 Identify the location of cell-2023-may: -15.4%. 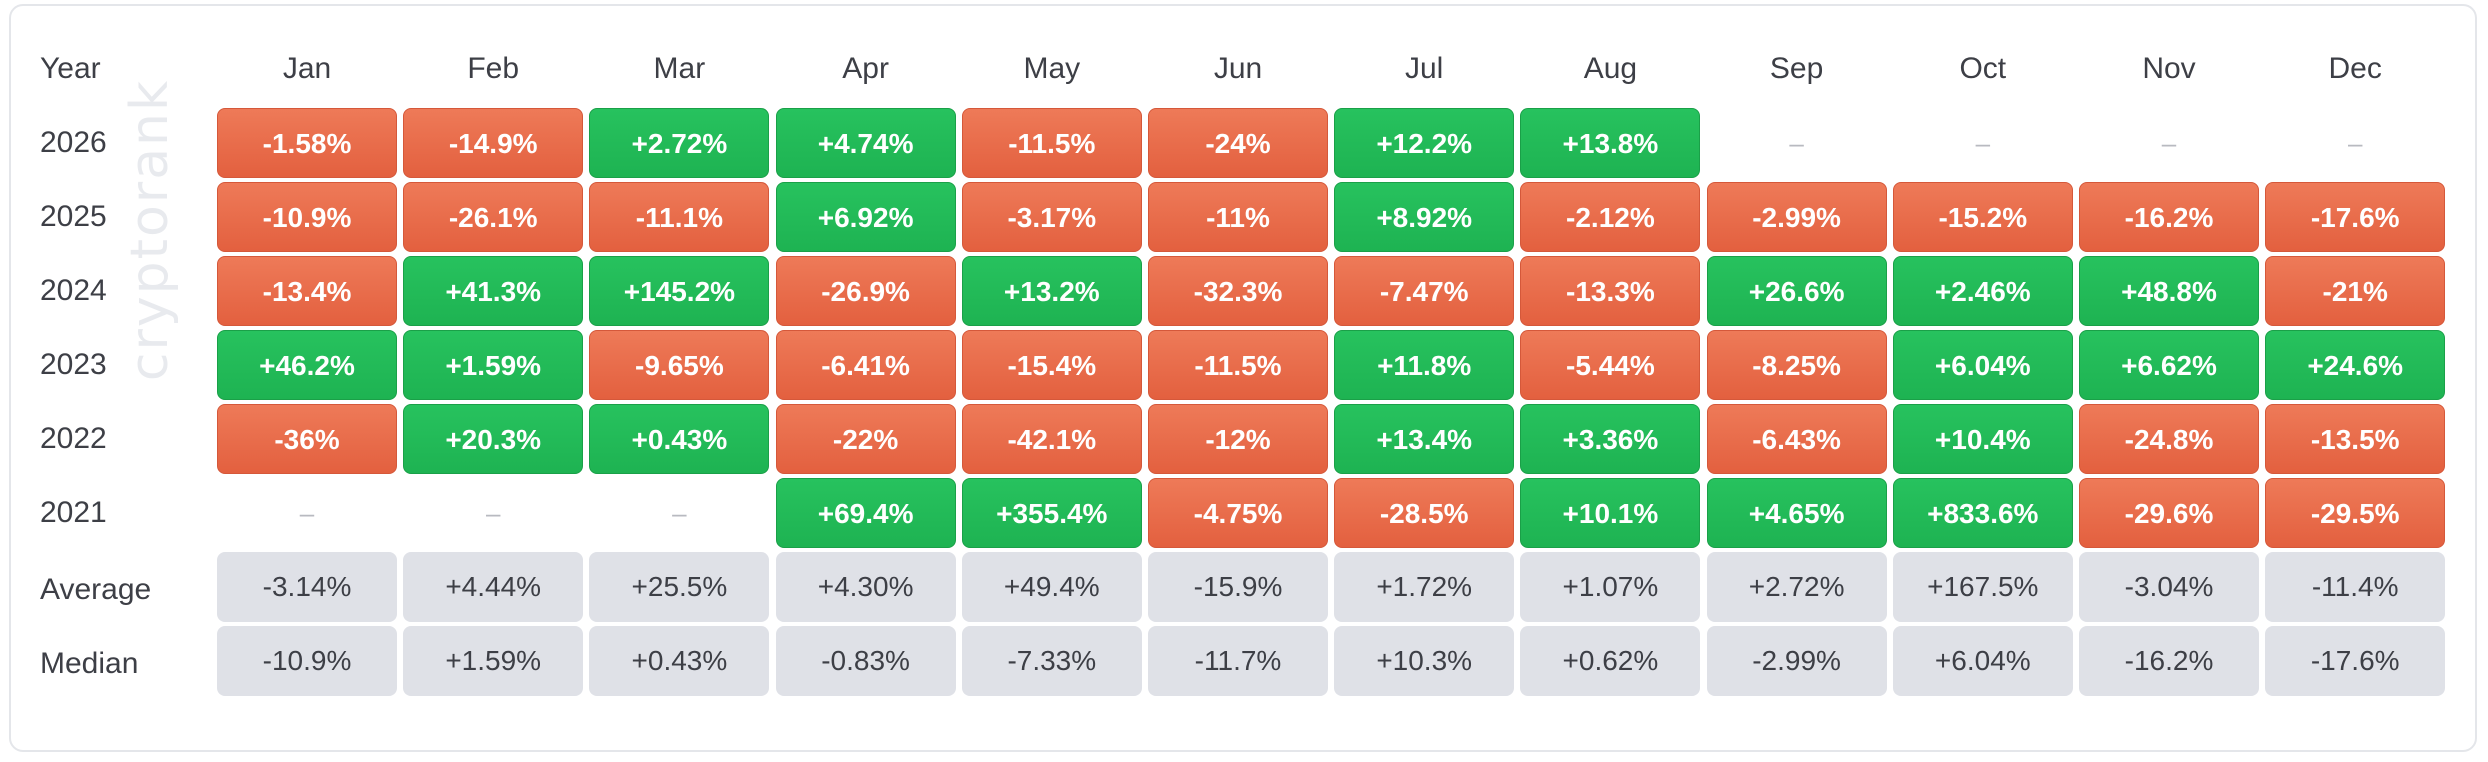
(1051, 365).